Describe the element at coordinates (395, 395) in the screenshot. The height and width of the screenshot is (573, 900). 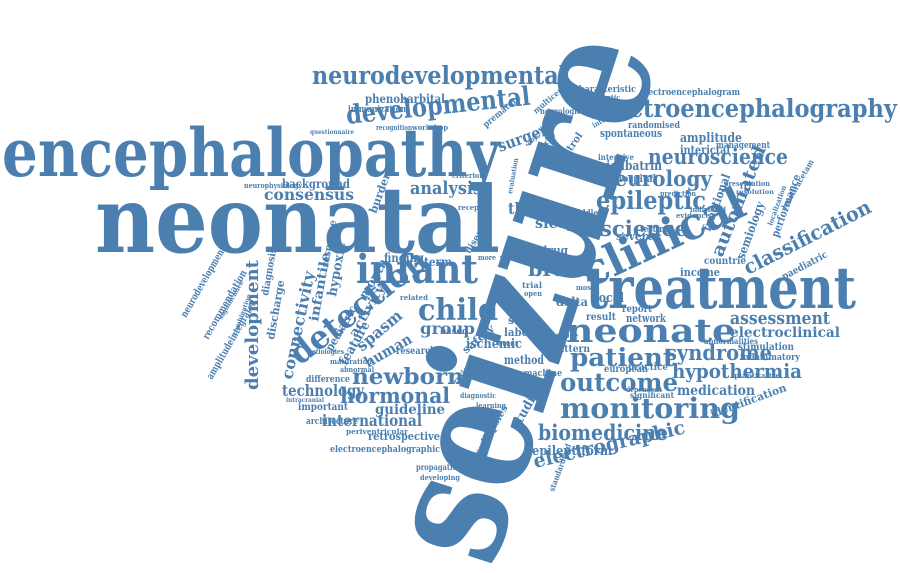
I see `word-hormonal: hormonal` at that location.